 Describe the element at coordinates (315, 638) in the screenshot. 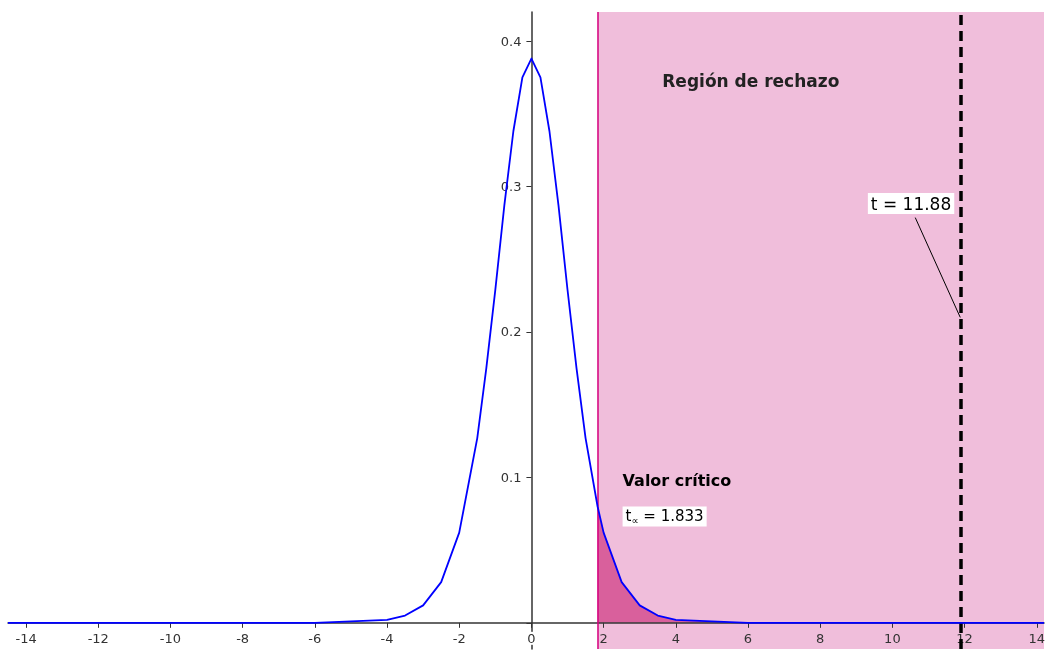

I see `x-tick-label: -6` at that location.